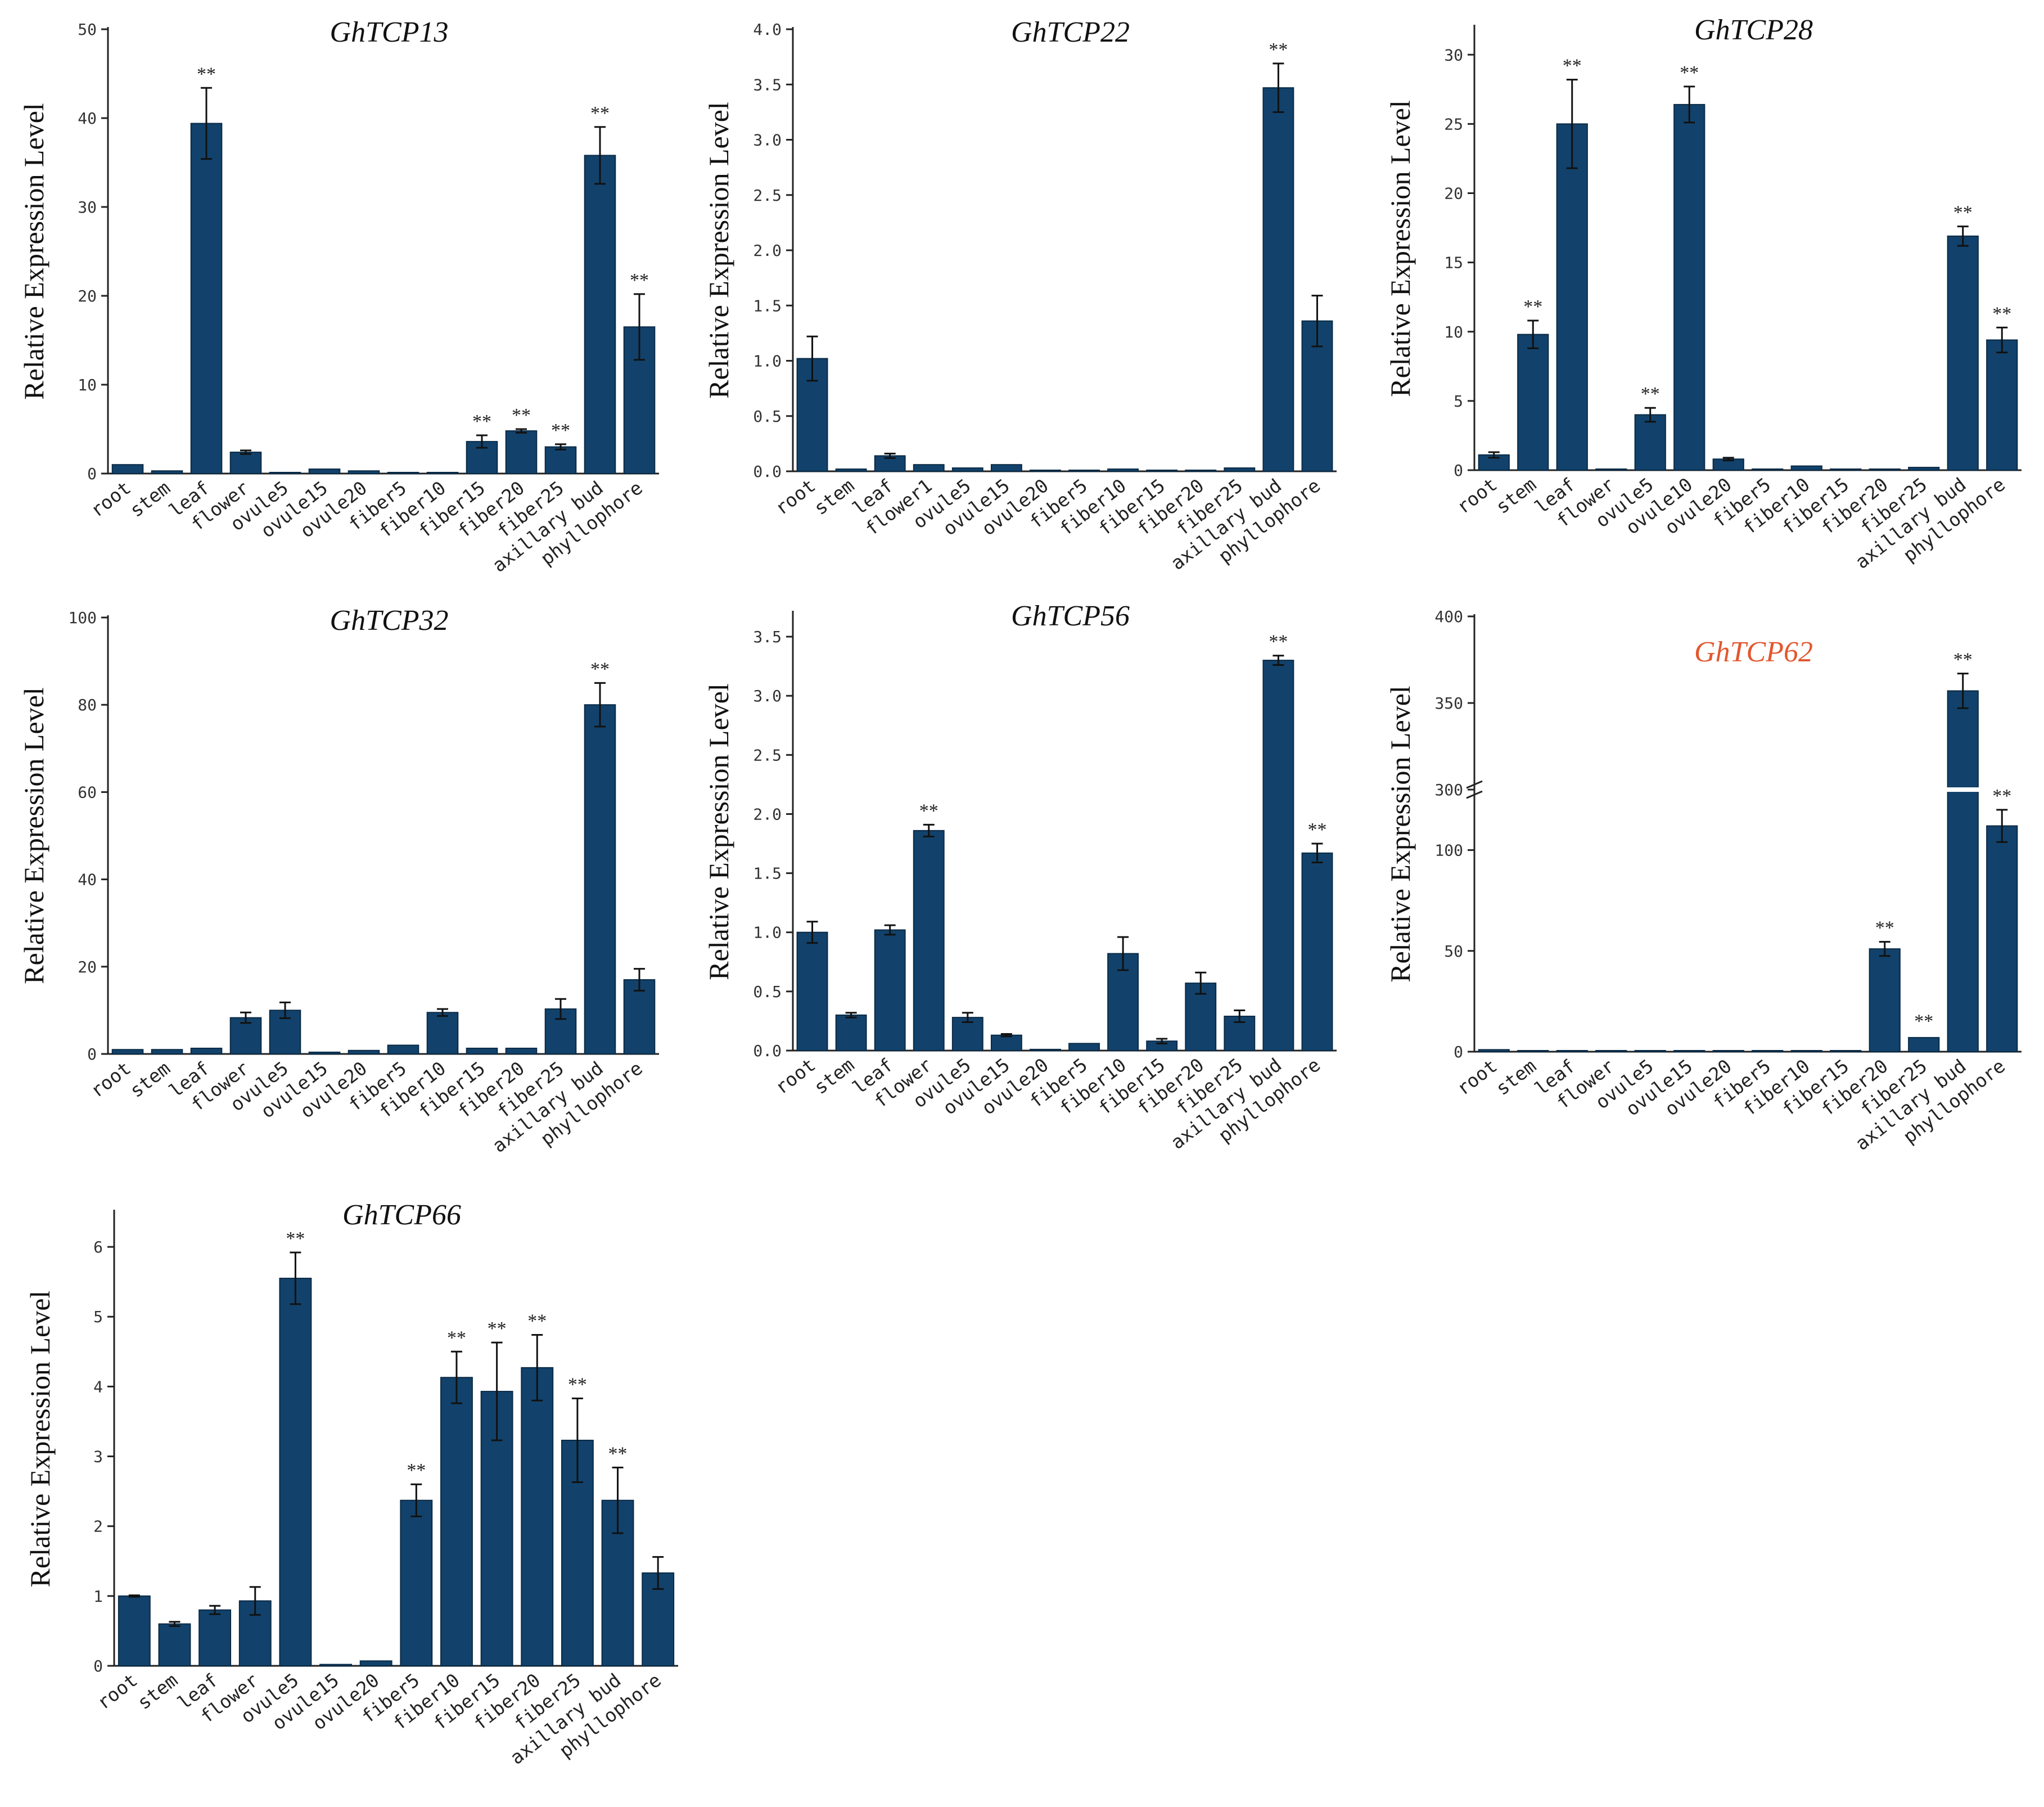  Describe the element at coordinates (768, 140) in the screenshot. I see `y-tick-label: 3.0` at that location.